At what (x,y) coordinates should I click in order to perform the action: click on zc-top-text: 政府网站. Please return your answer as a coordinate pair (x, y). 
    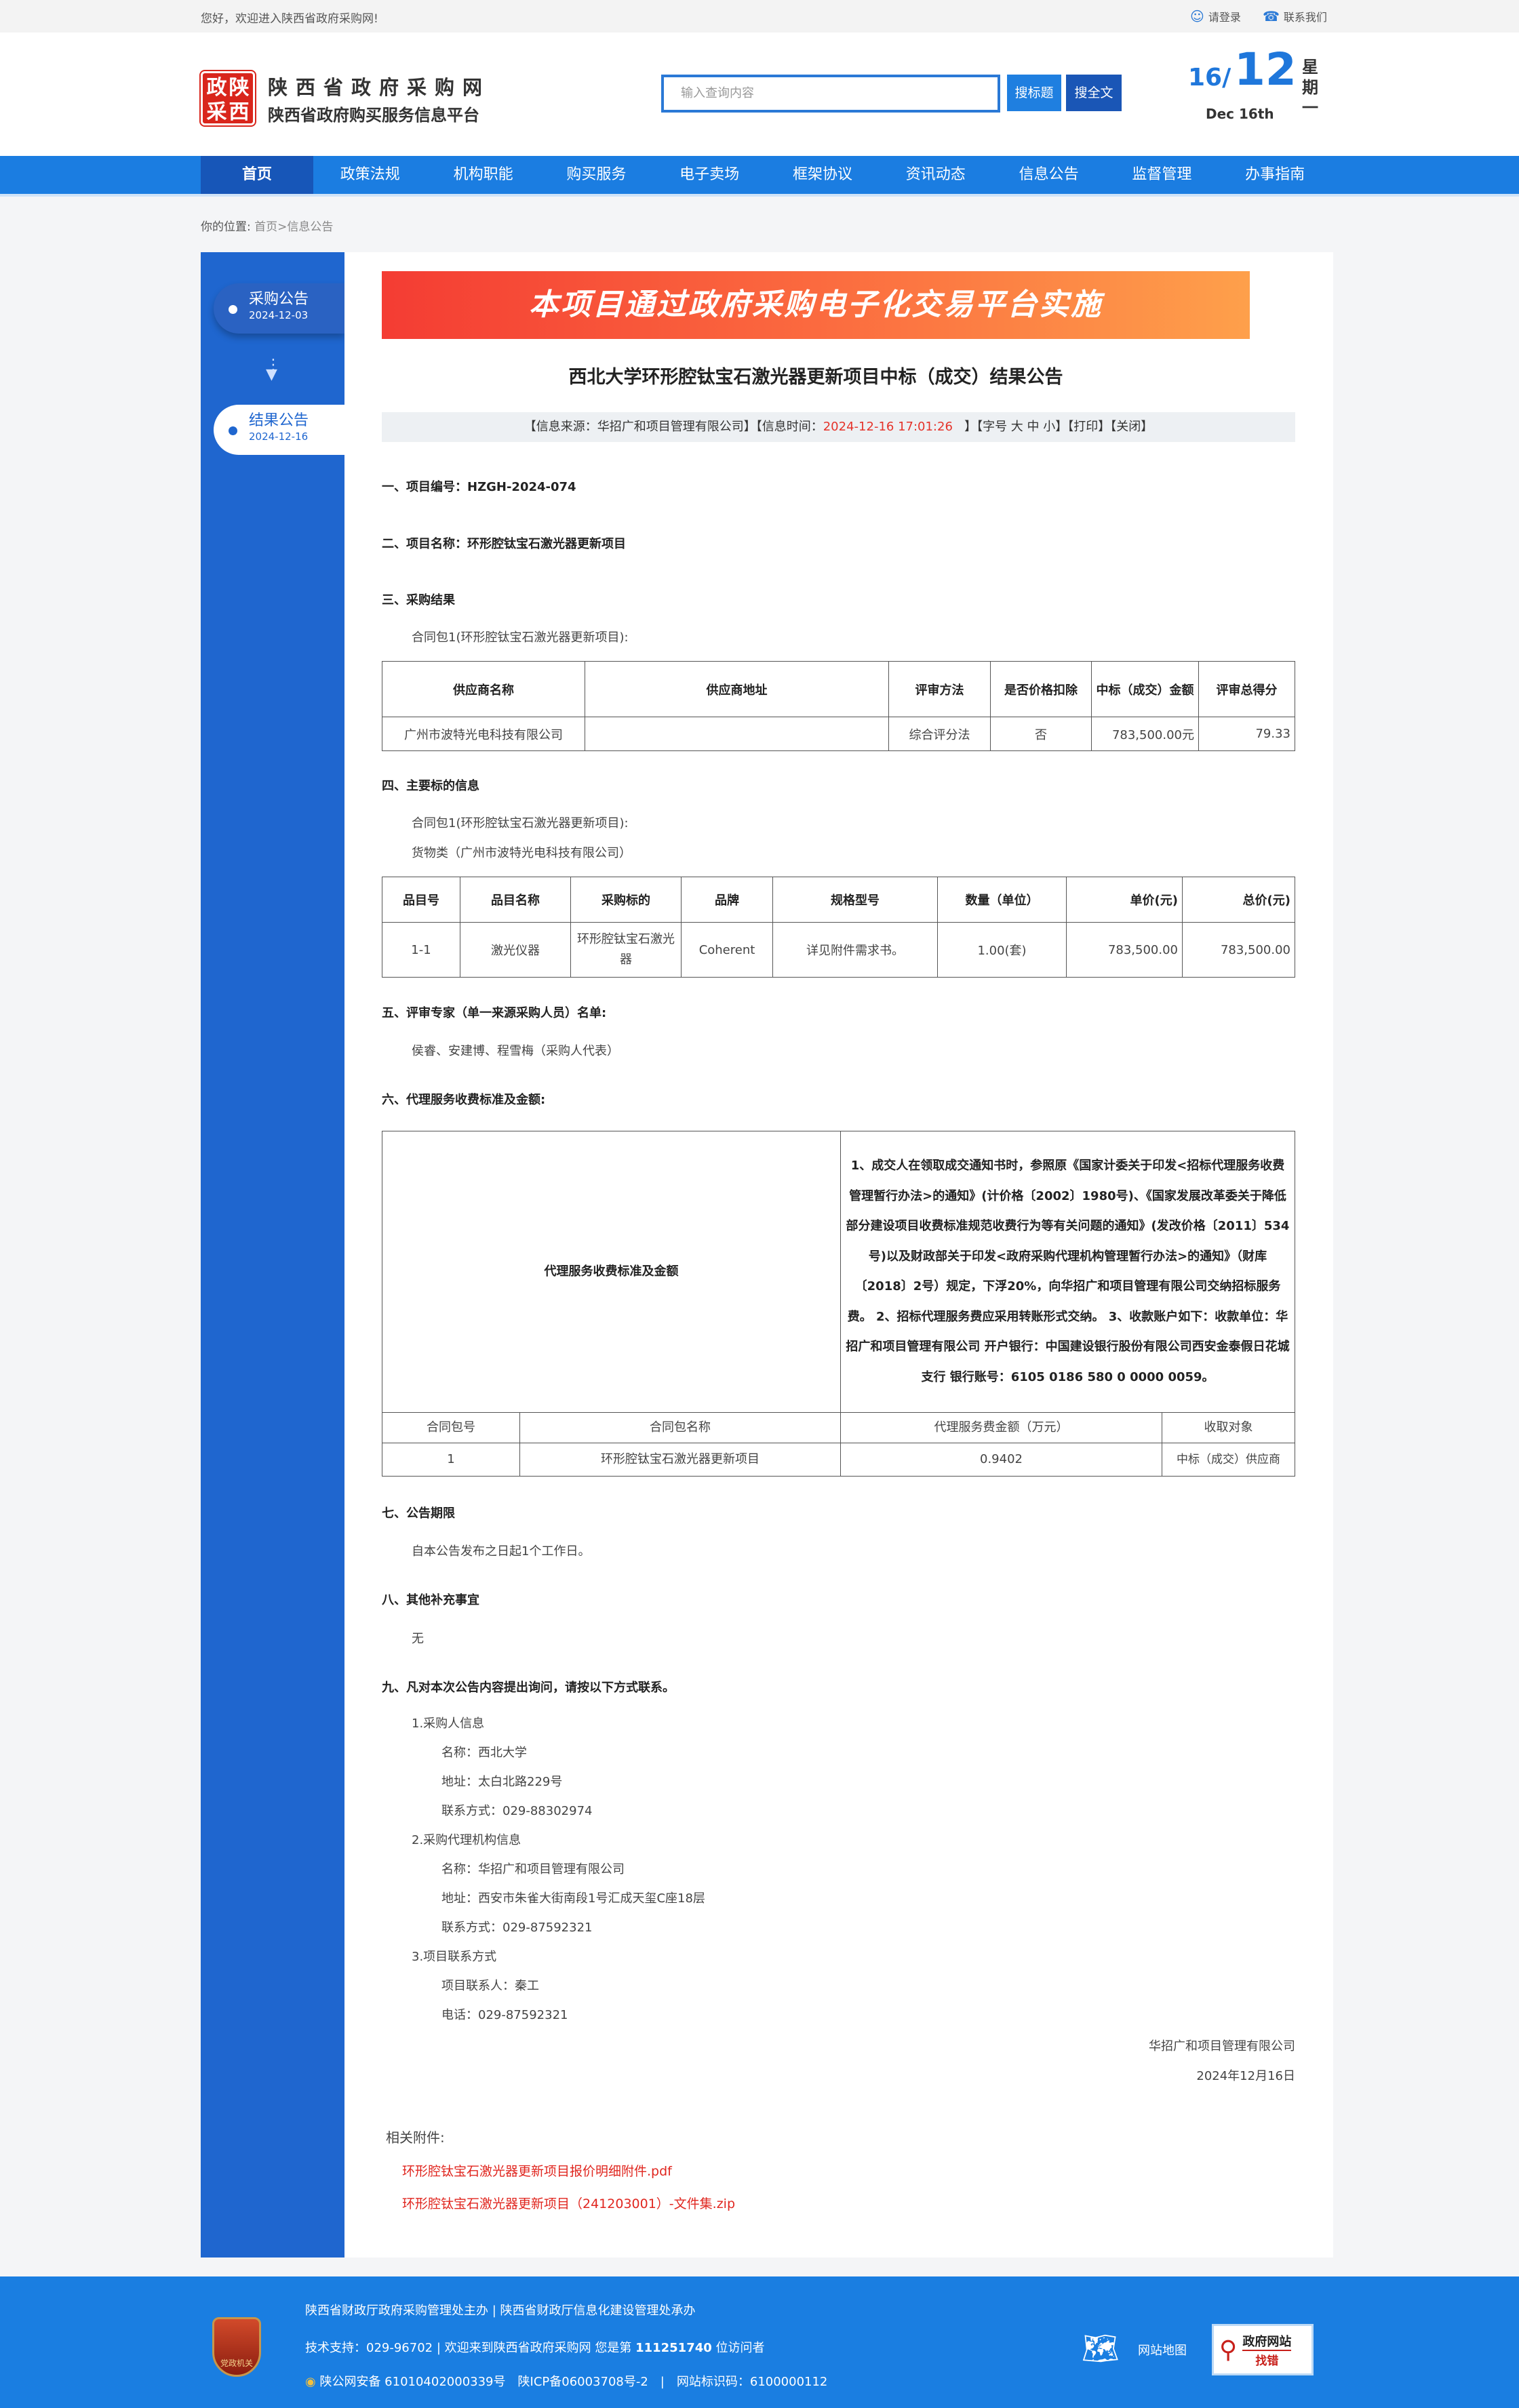
    Looking at the image, I should click on (1267, 2341).